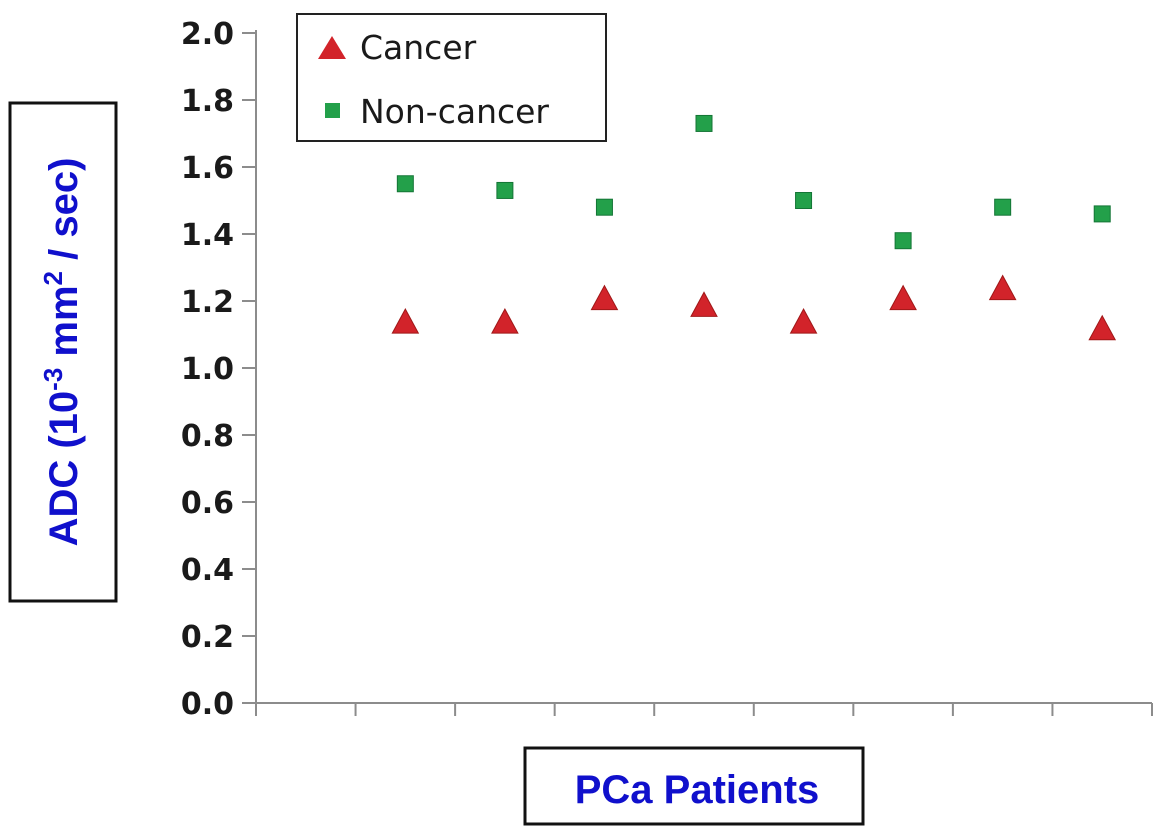 The height and width of the screenshot is (837, 1158). I want to click on legend: Cancer Non-cancer, so click(451, 77).